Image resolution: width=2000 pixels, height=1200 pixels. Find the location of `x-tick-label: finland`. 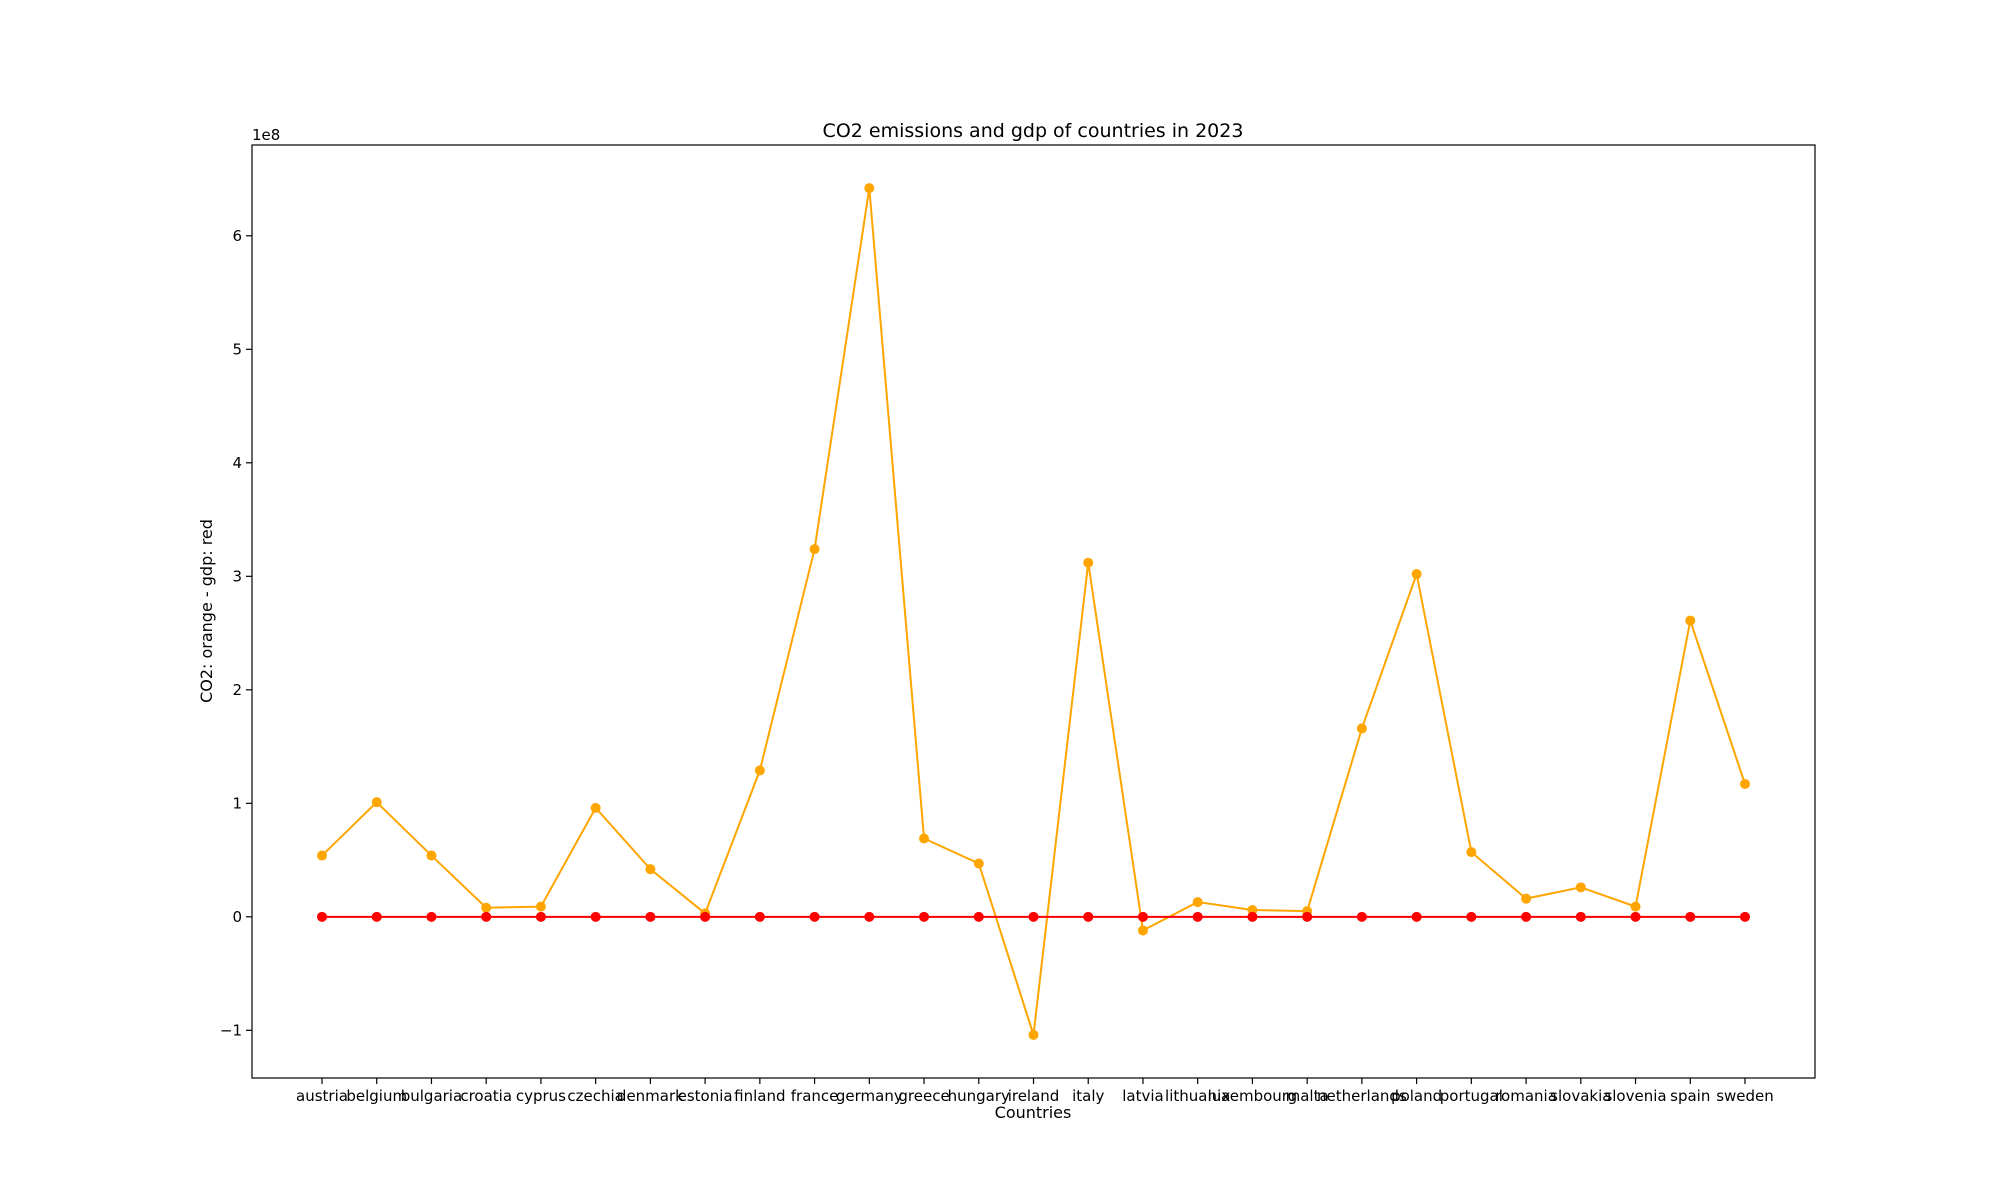

x-tick-label: finland is located at coordinates (759, 1096).